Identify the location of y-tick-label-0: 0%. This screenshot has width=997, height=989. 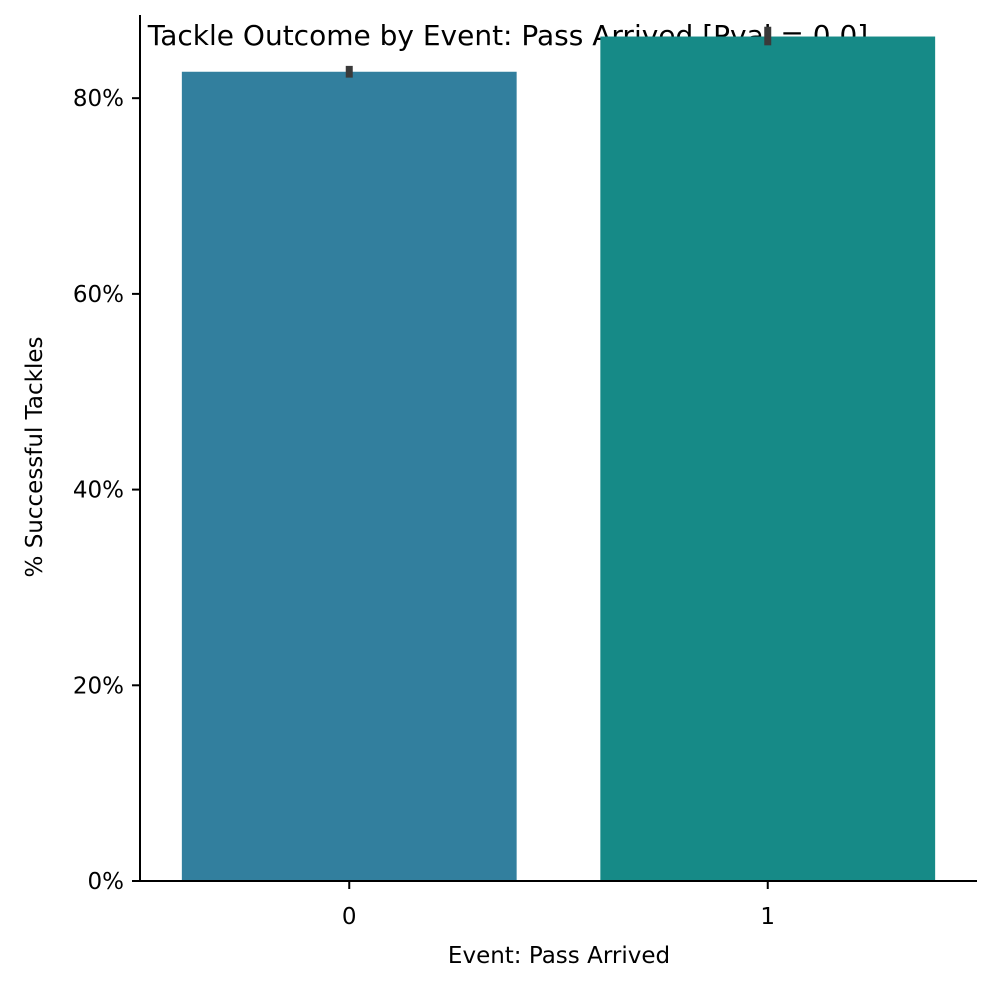
(106, 882).